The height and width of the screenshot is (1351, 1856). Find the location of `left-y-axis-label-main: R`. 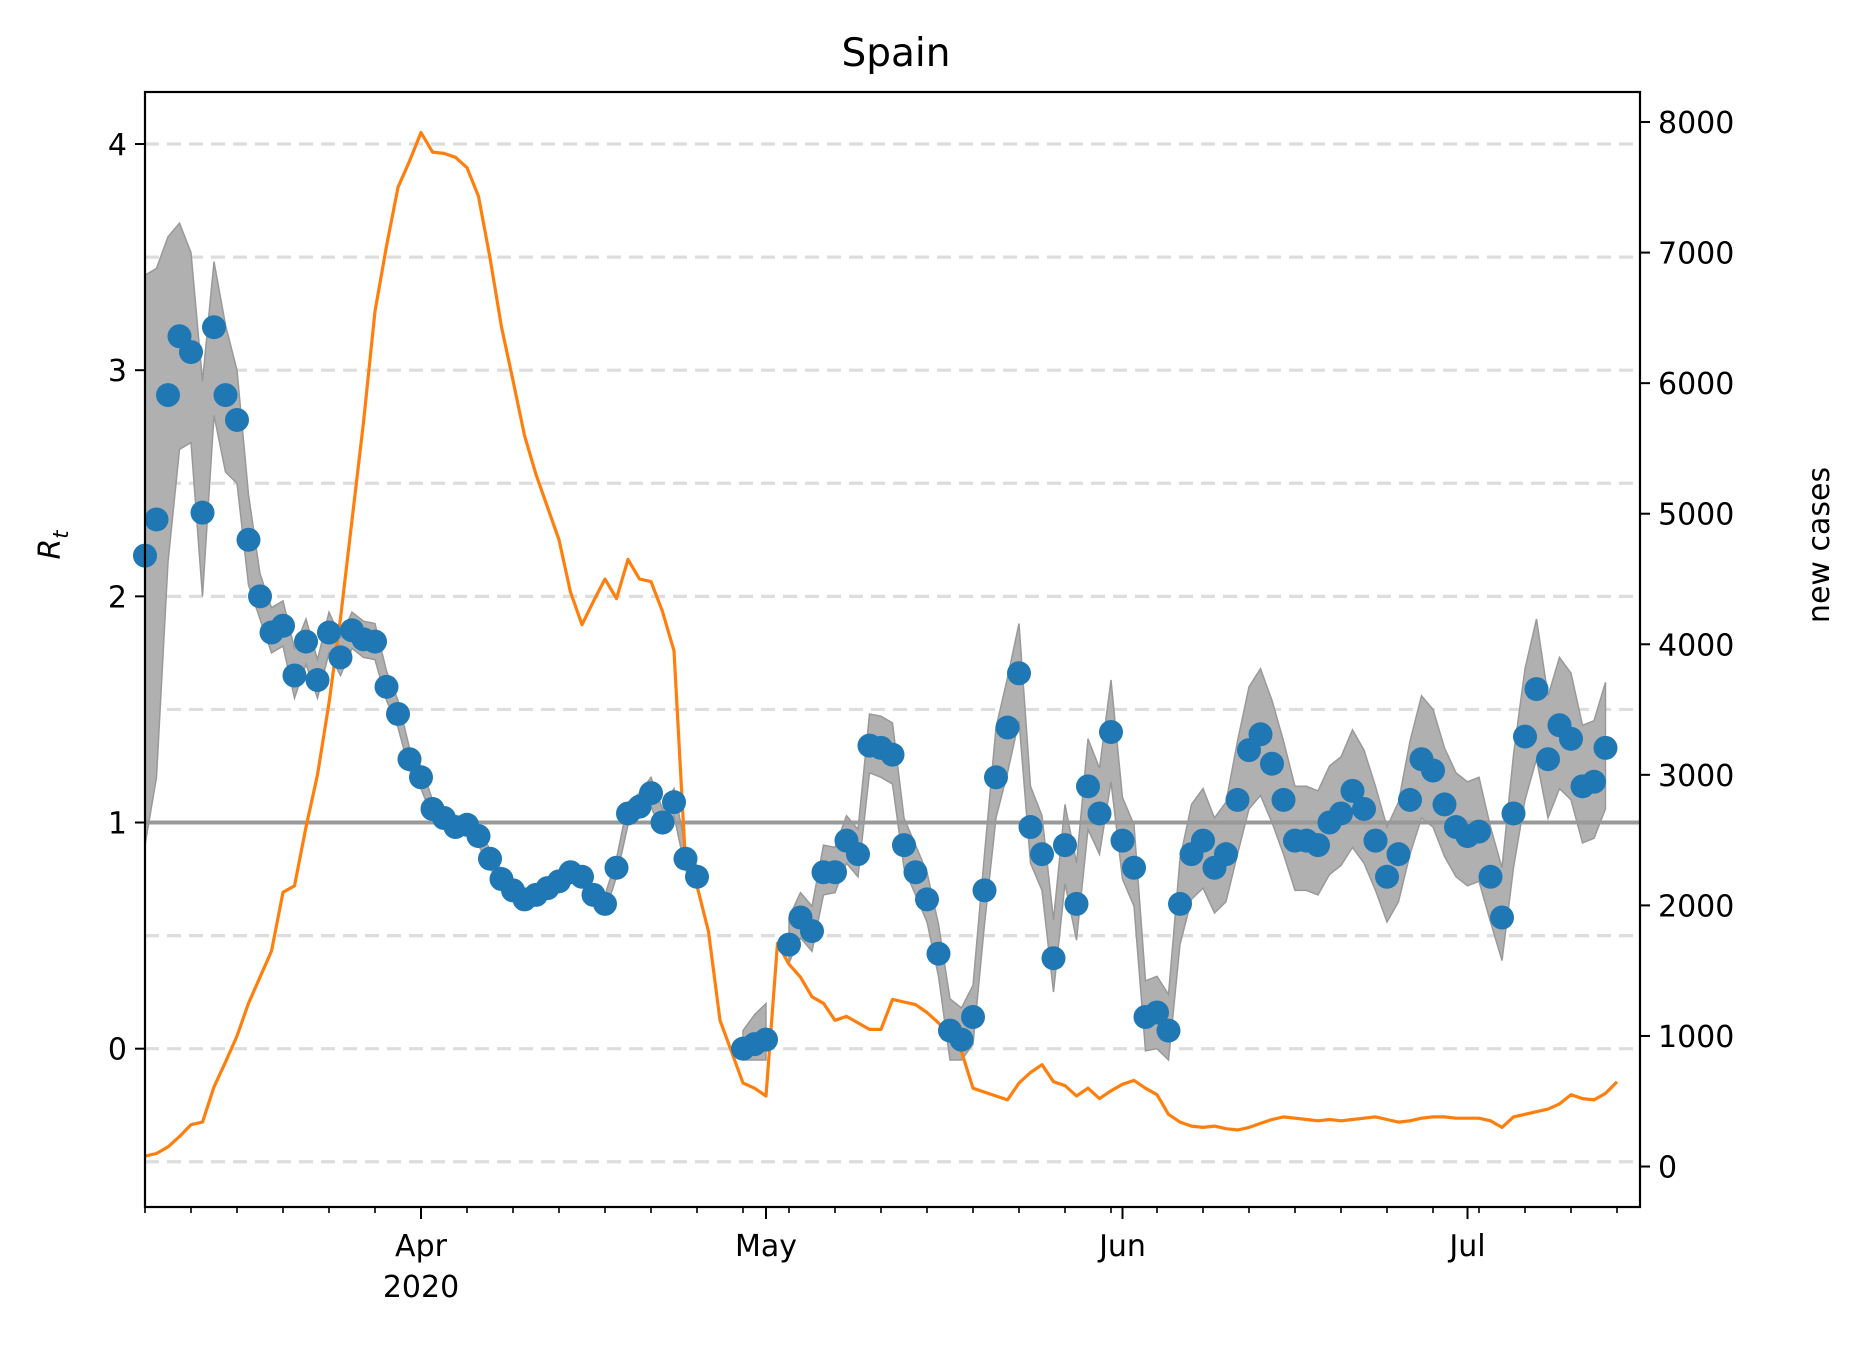

left-y-axis-label-main: R is located at coordinates (50, 549).